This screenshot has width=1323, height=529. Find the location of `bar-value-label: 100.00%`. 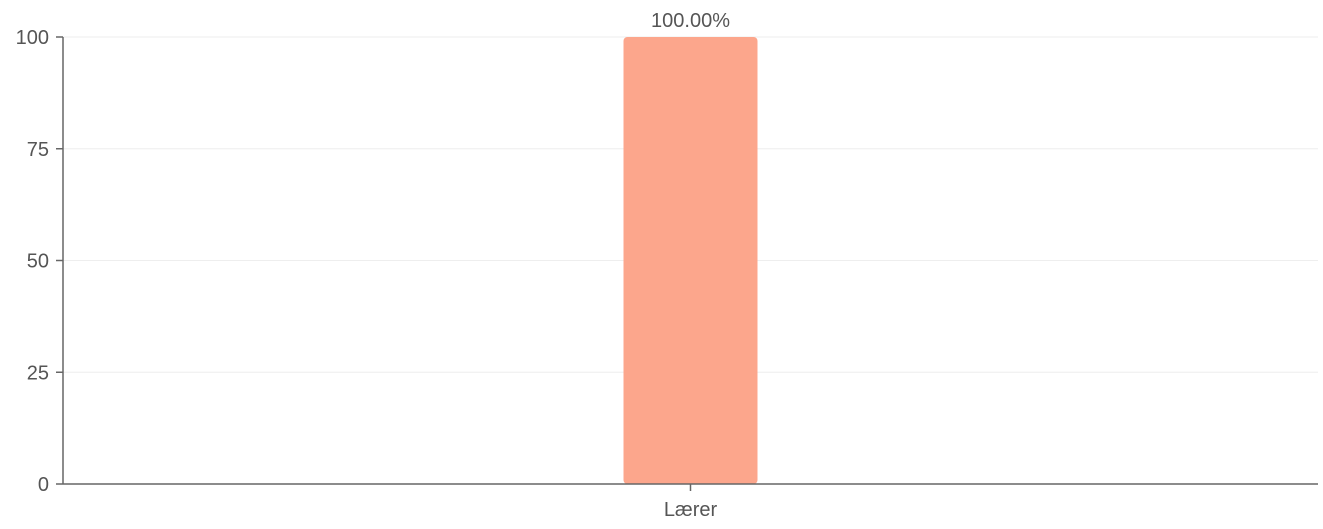

bar-value-label: 100.00% is located at coordinates (690, 21).